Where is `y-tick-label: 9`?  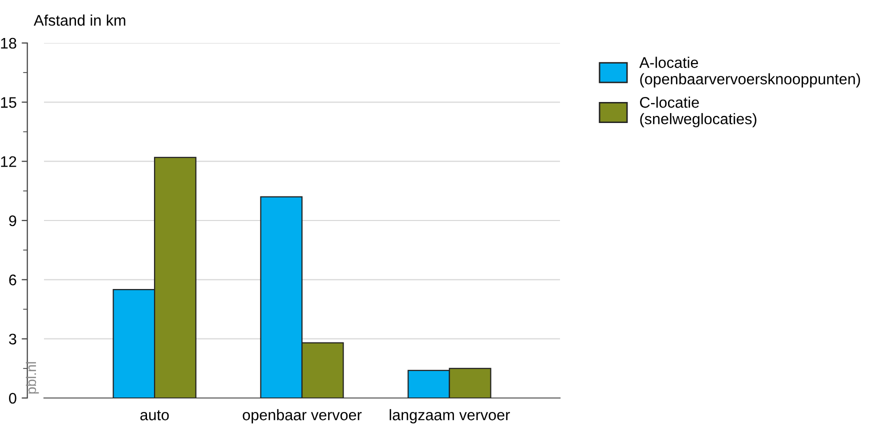
y-tick-label: 9 is located at coordinates (12, 220).